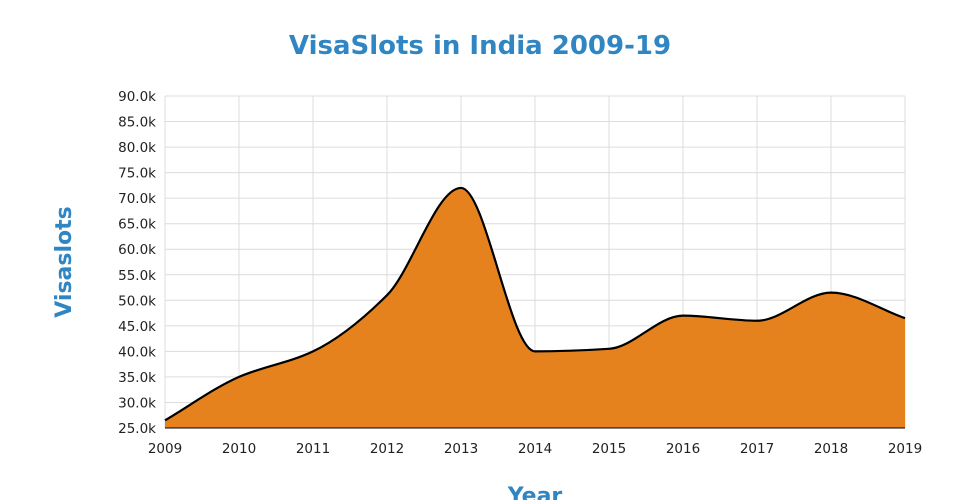 The height and width of the screenshot is (500, 960). Describe the element at coordinates (64, 261) in the screenshot. I see `y-axis-title: Visaslots` at that location.